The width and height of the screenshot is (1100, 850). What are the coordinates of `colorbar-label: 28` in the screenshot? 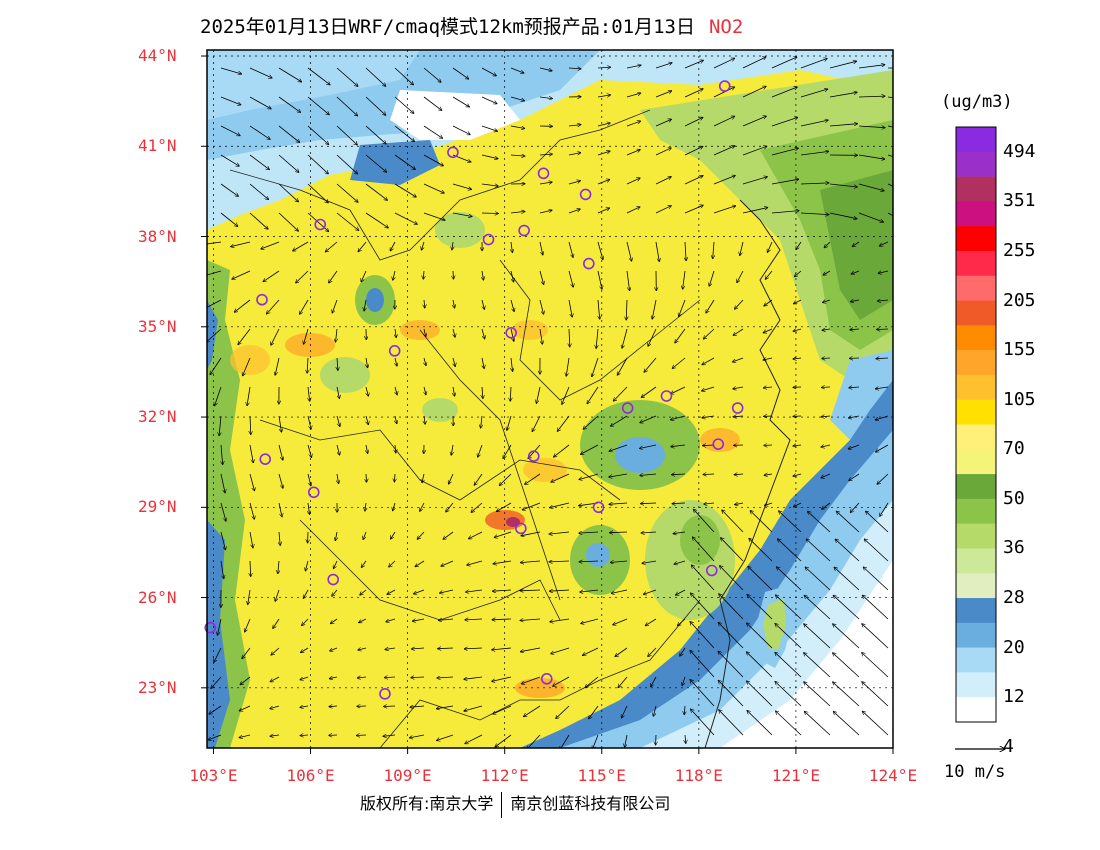 It's located at (1014, 598).